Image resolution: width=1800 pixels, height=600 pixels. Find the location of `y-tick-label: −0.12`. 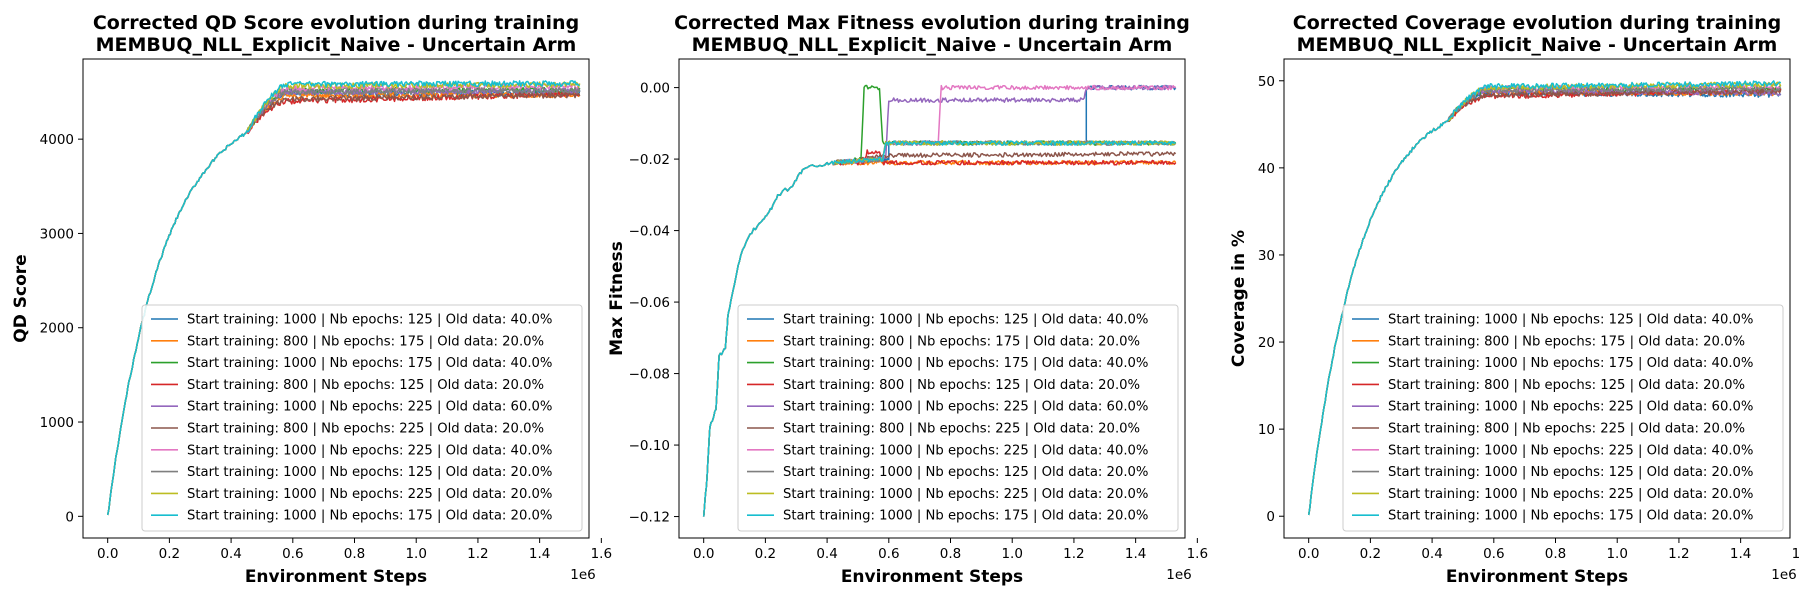

y-tick-label: −0.12 is located at coordinates (649, 518).